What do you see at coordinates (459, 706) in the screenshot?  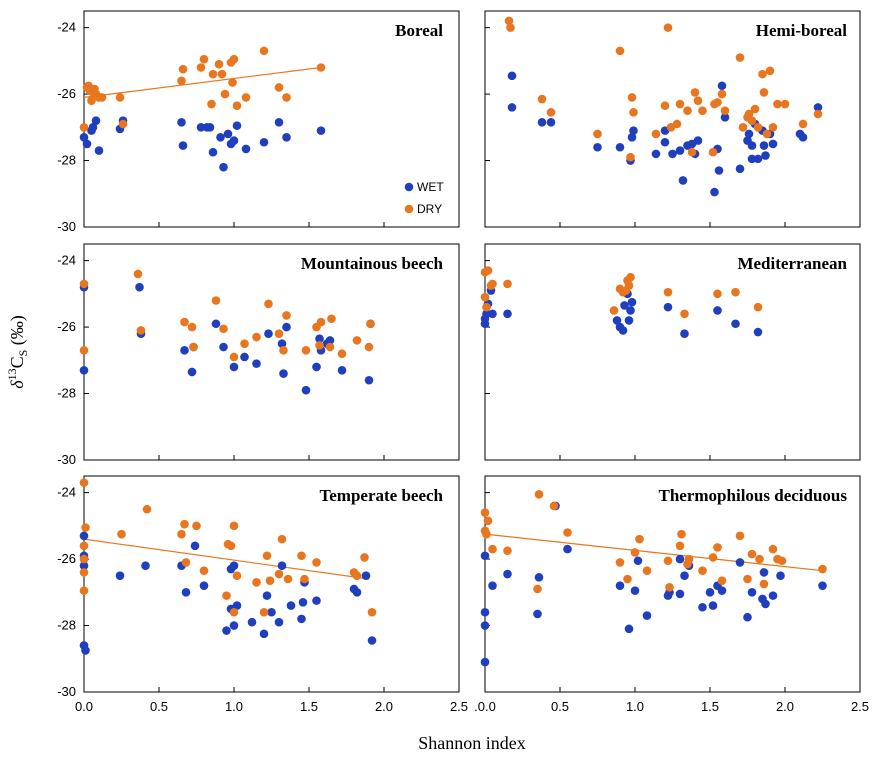 I see `x-tick-label: 2.5` at bounding box center [459, 706].